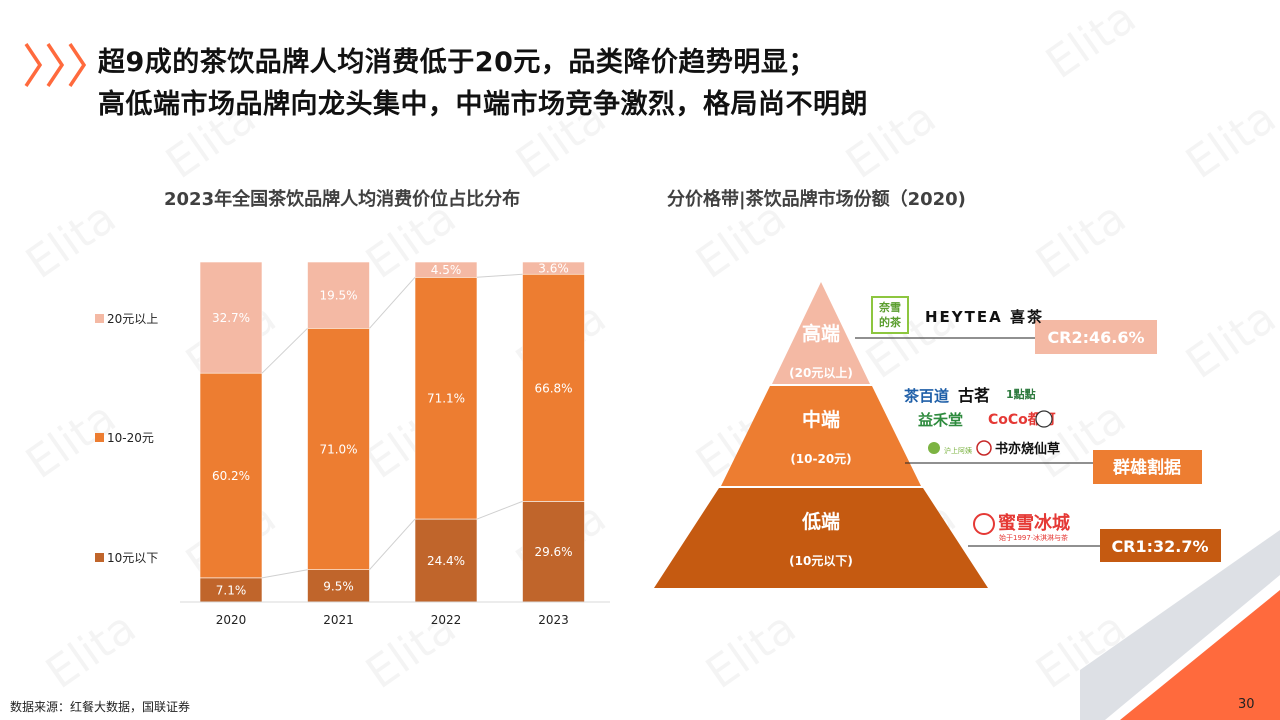  I want to click on data-label: 32.7%, so click(231, 318).